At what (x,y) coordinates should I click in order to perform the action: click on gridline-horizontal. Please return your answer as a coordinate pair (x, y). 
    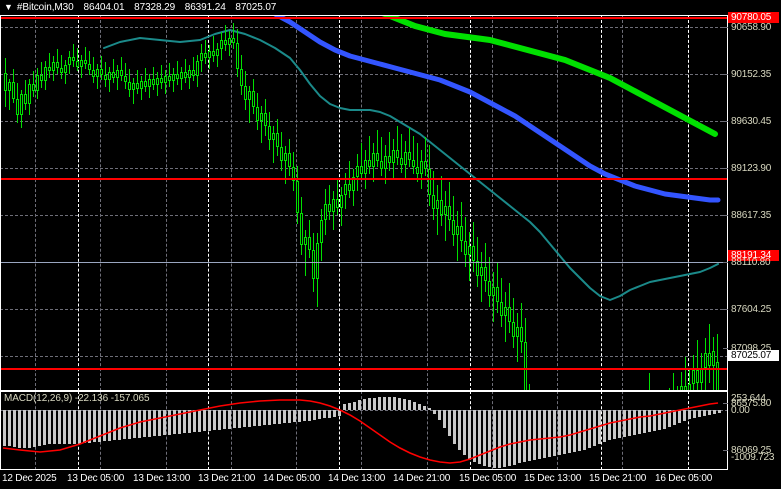
    Looking at the image, I should click on (364, 356).